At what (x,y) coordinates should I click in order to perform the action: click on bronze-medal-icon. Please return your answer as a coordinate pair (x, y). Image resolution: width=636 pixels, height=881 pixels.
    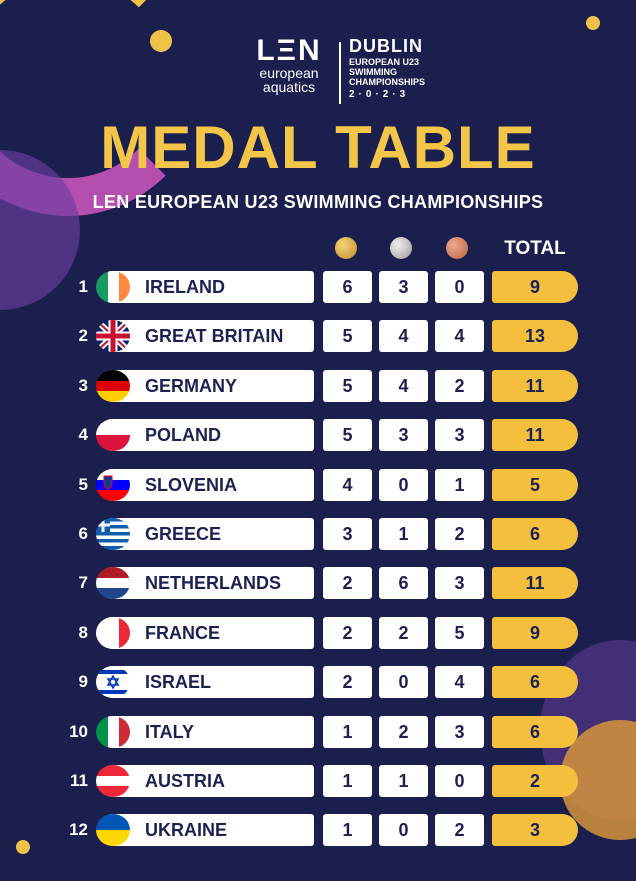
    Looking at the image, I should click on (457, 248).